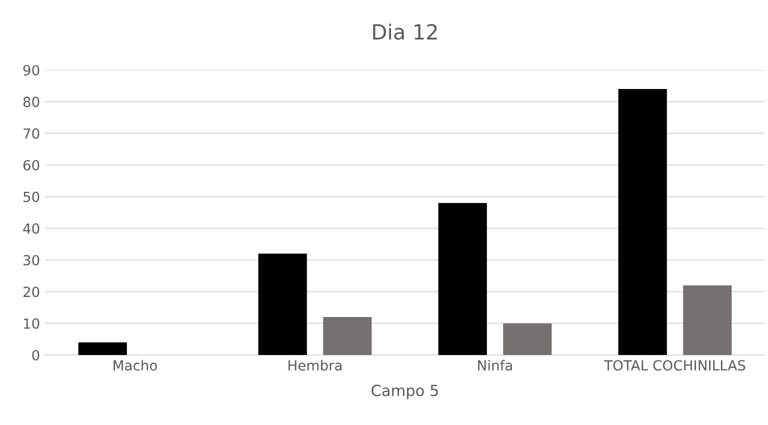 The image size is (768, 425). Describe the element at coordinates (495, 365) in the screenshot. I see `x-tick-label: Ninfa` at that location.